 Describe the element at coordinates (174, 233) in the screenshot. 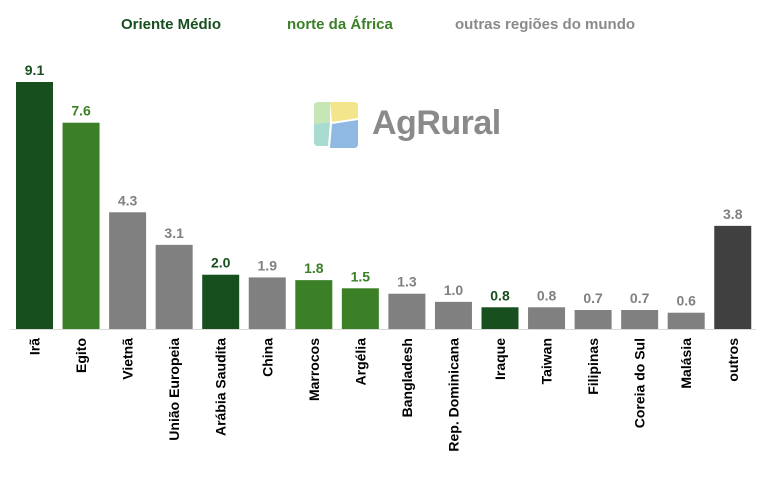

I see `value-label-3: 3.1` at that location.